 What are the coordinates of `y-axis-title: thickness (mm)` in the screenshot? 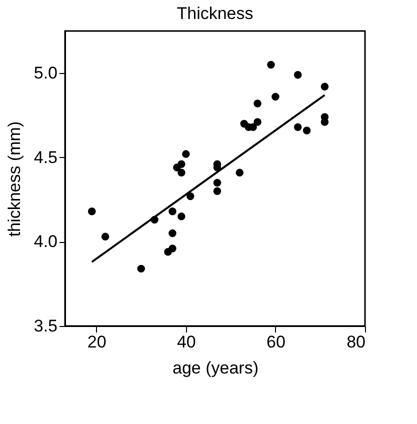 It's located at (14, 179).